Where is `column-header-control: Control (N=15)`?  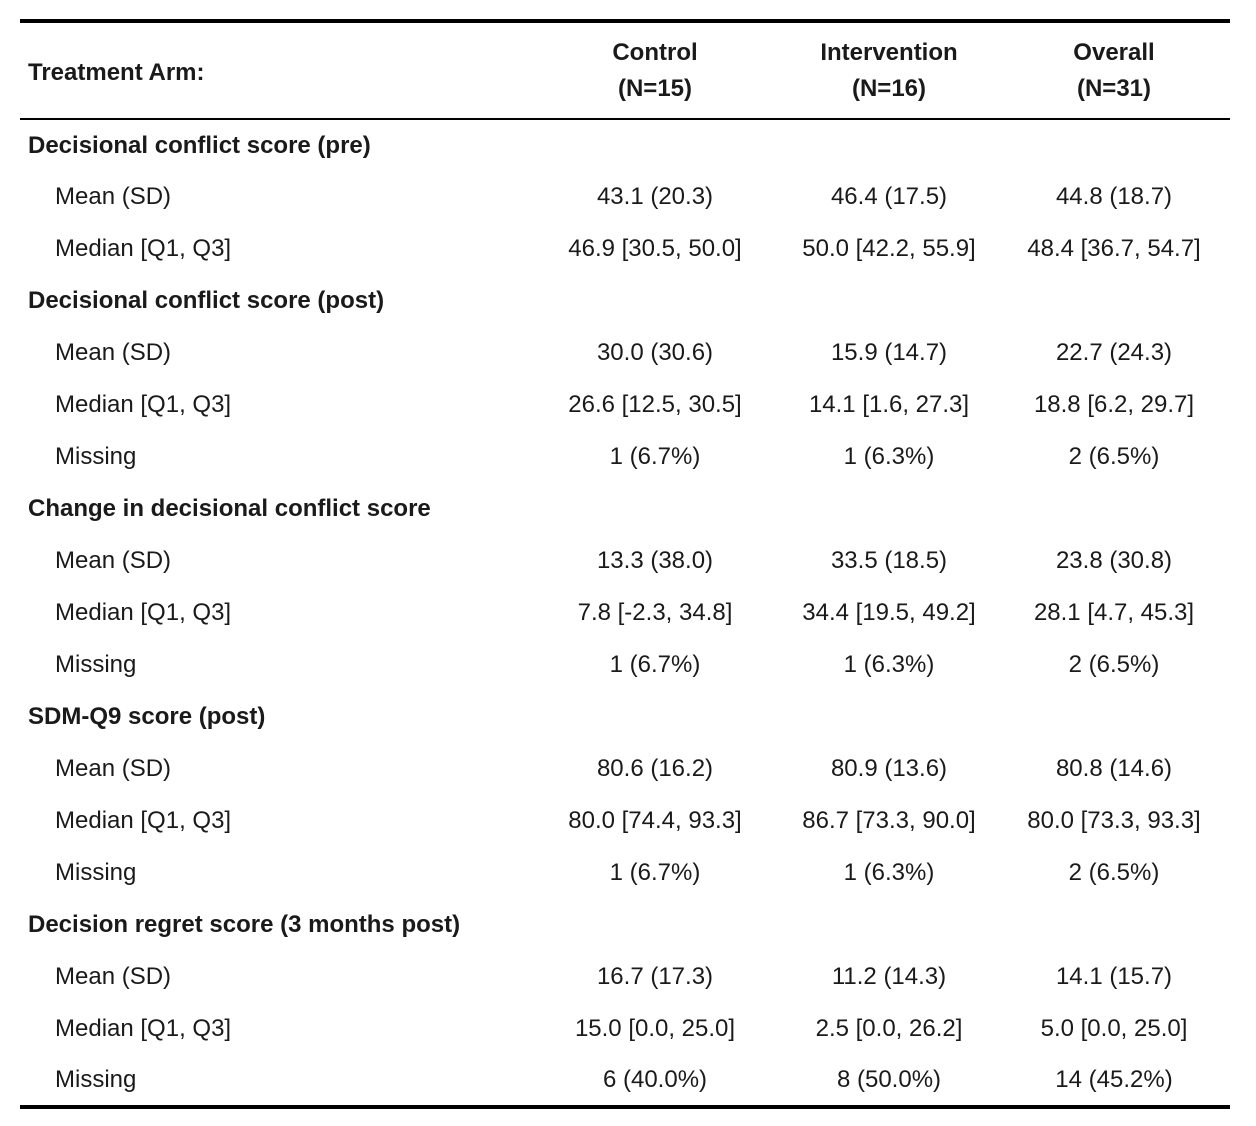
column-header-control: Control (N=15) is located at coordinates (655, 70).